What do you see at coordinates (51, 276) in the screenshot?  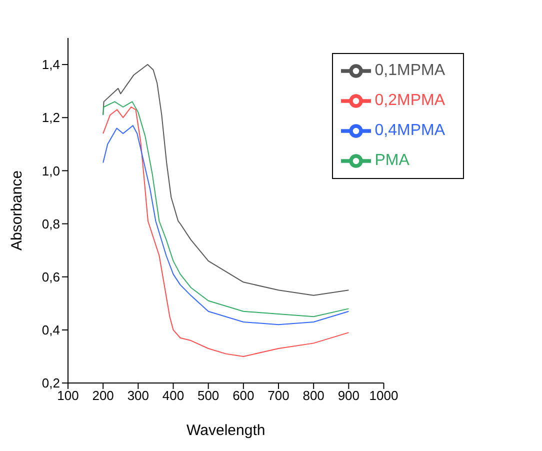 I see `y-tick-label: 0,6` at bounding box center [51, 276].